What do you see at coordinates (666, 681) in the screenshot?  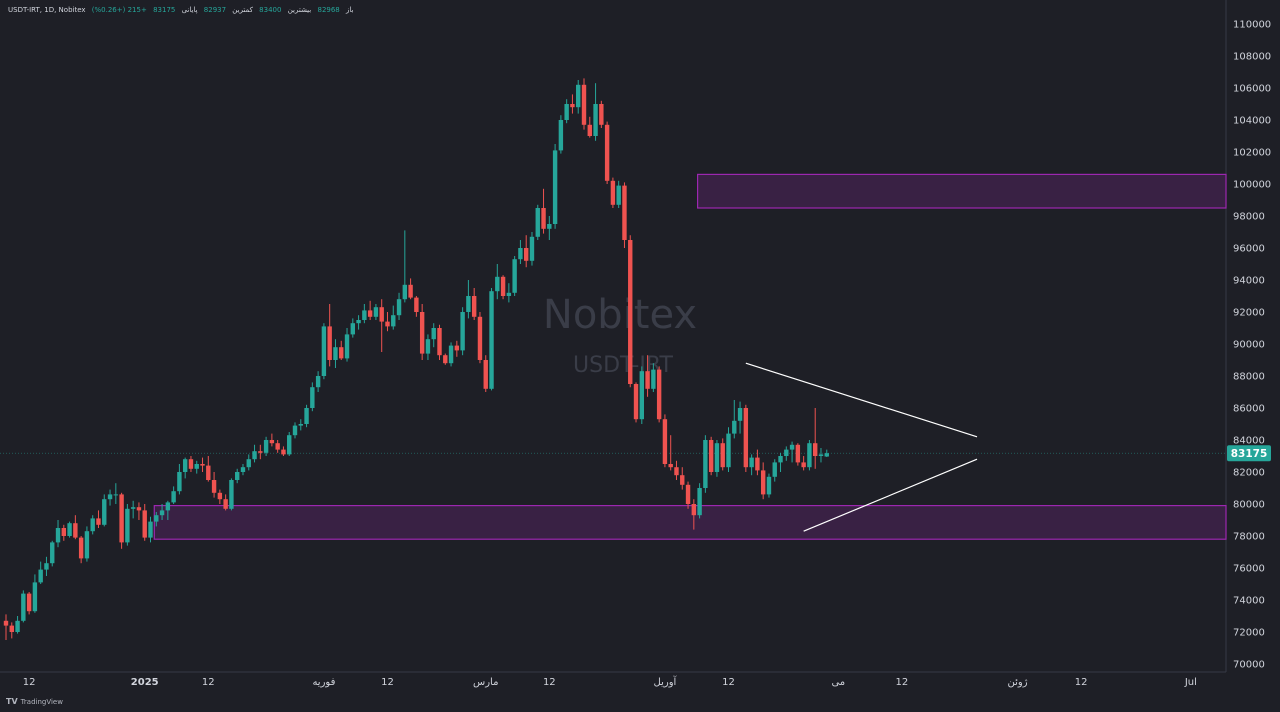 I see `x-tick-label: آوریل` at bounding box center [666, 681].